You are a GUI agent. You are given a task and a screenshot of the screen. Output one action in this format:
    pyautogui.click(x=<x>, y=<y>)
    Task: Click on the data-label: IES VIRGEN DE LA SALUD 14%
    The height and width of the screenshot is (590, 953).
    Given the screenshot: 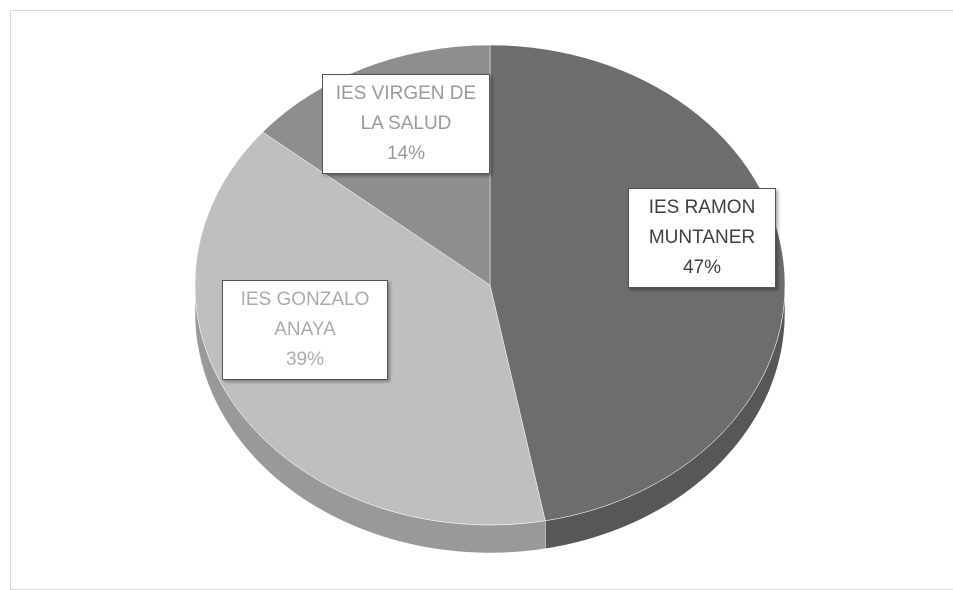 What is the action you would take?
    pyautogui.click(x=406, y=124)
    